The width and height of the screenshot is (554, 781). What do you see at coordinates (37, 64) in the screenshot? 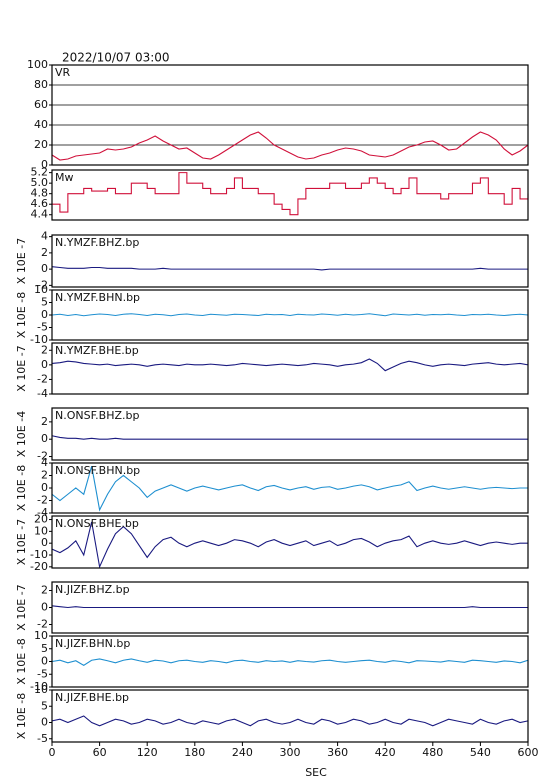
I see `y-tick-label: 100` at bounding box center [37, 64].